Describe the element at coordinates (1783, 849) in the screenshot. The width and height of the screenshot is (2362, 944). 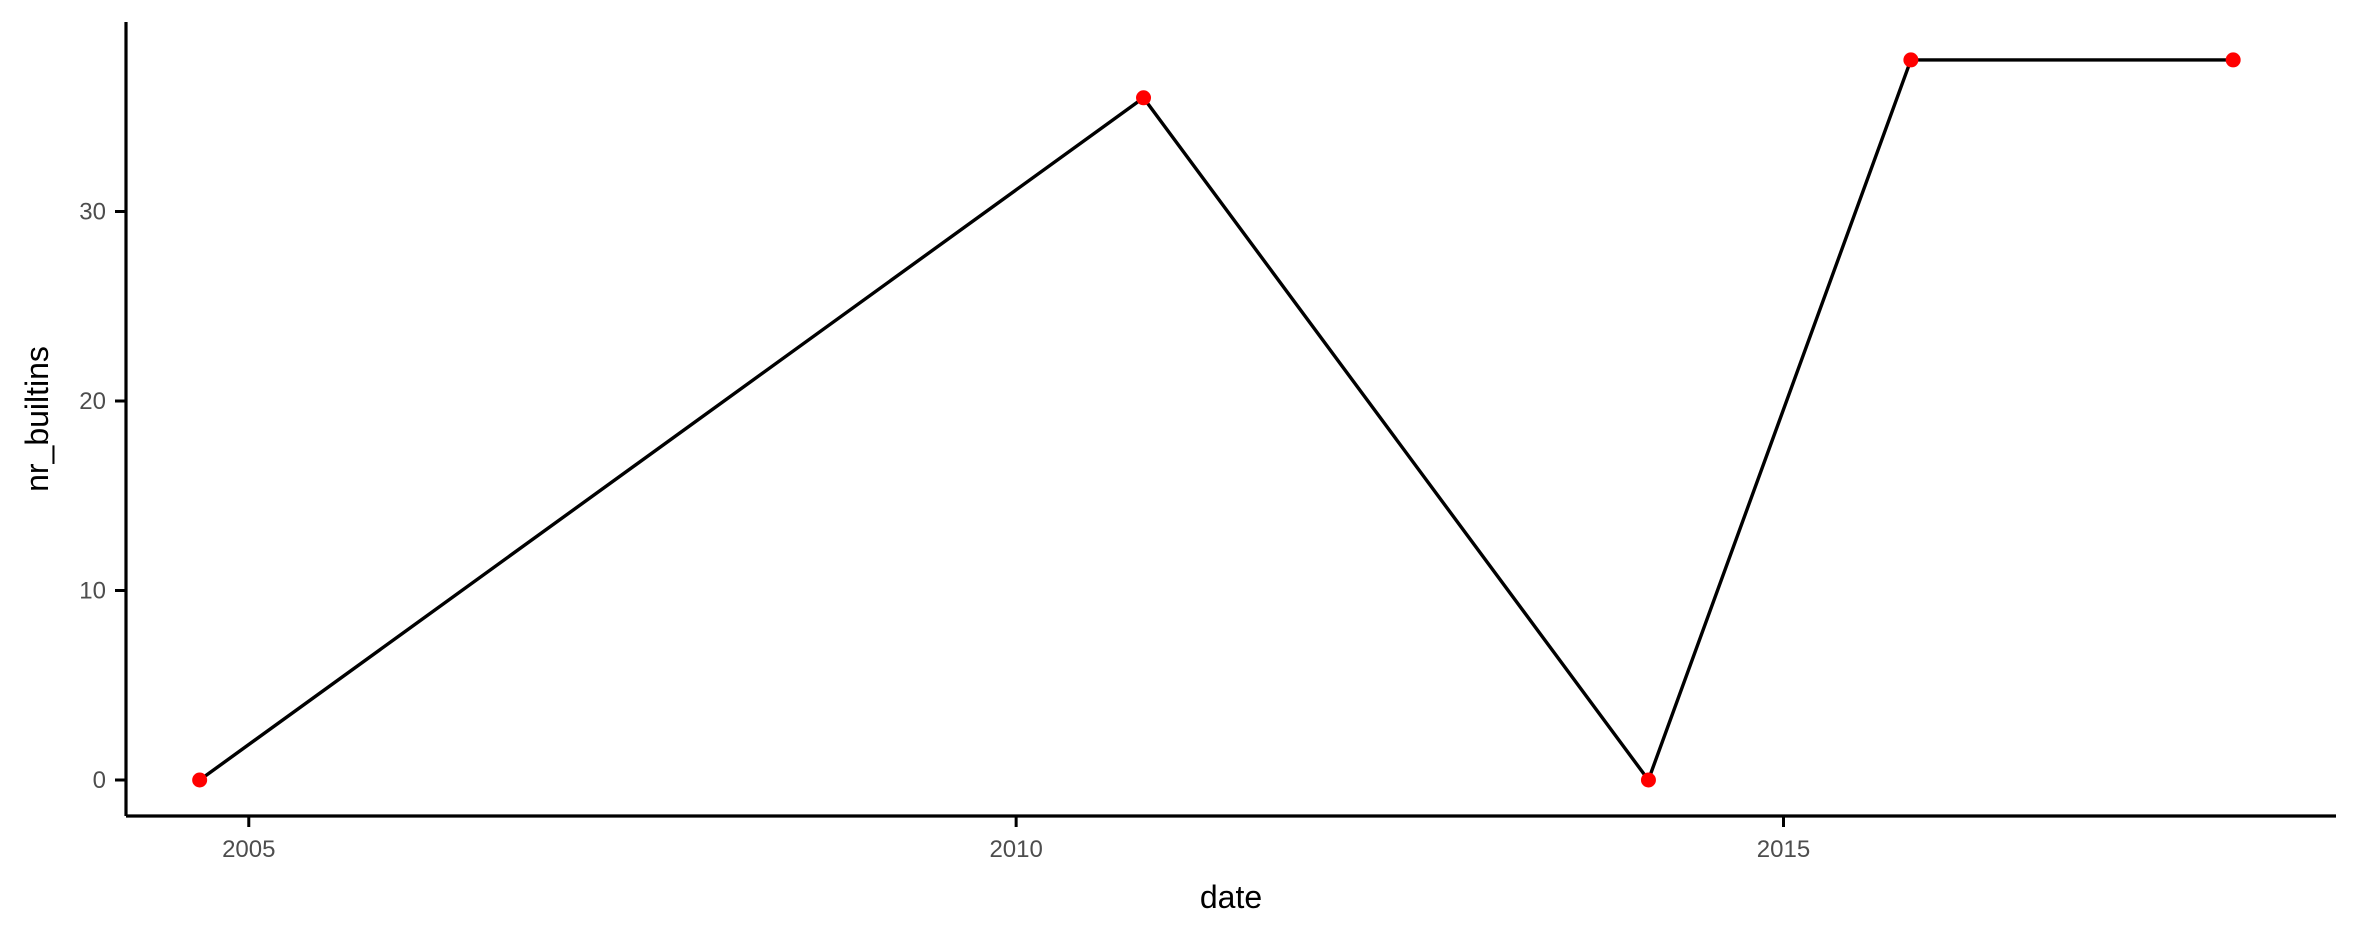
I see `x-tick-label: 2015` at that location.